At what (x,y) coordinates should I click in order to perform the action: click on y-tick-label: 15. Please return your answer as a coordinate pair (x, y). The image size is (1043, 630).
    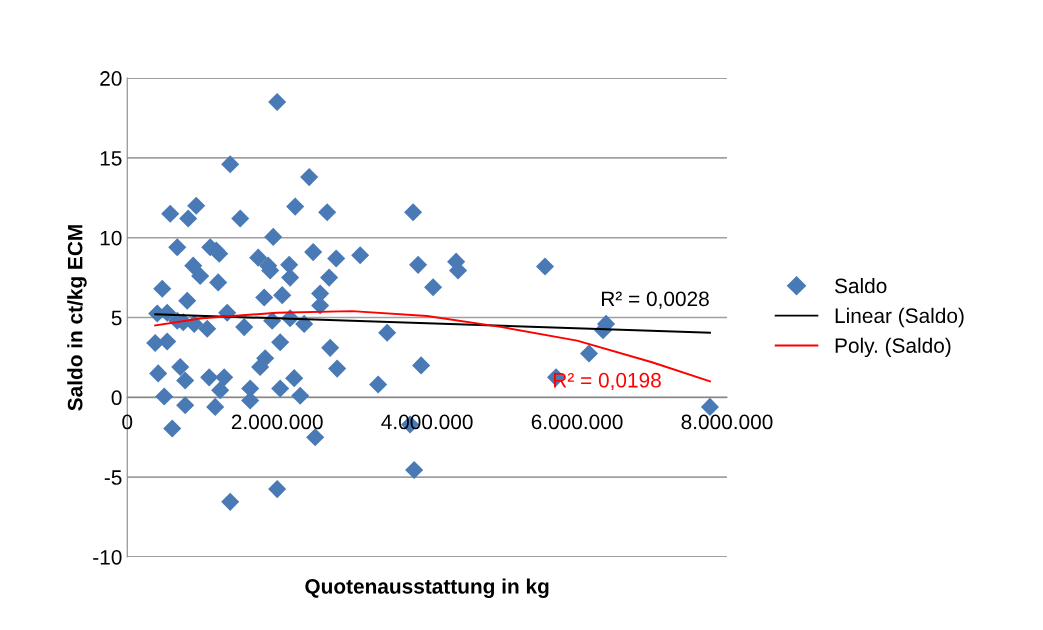
    Looking at the image, I should click on (111, 158).